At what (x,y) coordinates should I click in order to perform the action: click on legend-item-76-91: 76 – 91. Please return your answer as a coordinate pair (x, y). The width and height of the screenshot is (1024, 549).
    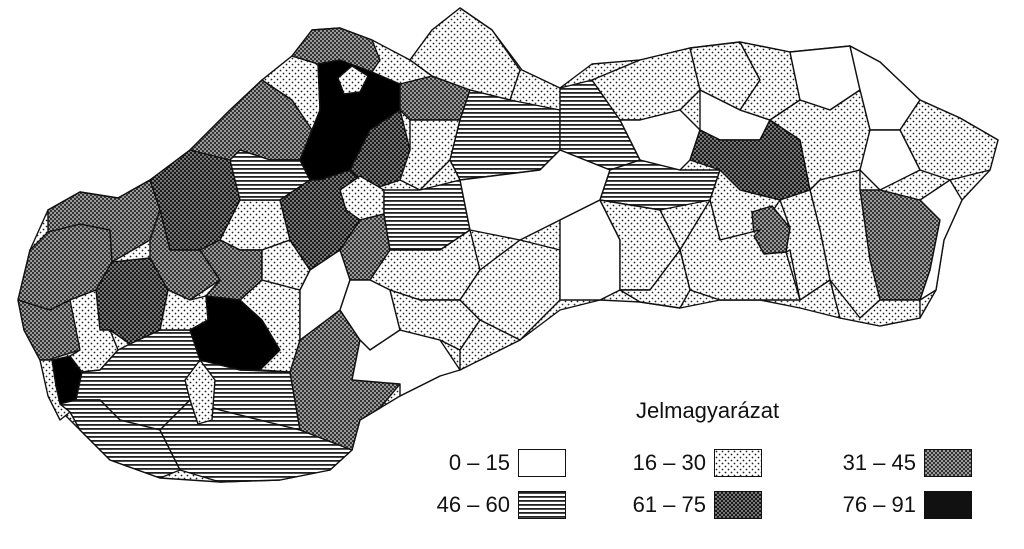
    Looking at the image, I should click on (889, 505).